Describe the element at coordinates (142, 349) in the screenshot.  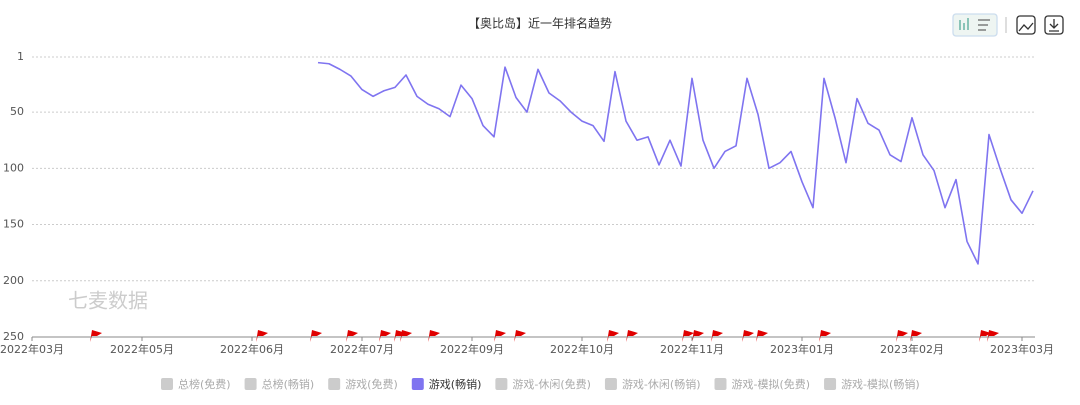
I see `x-tick-label: 2022年05月` at that location.